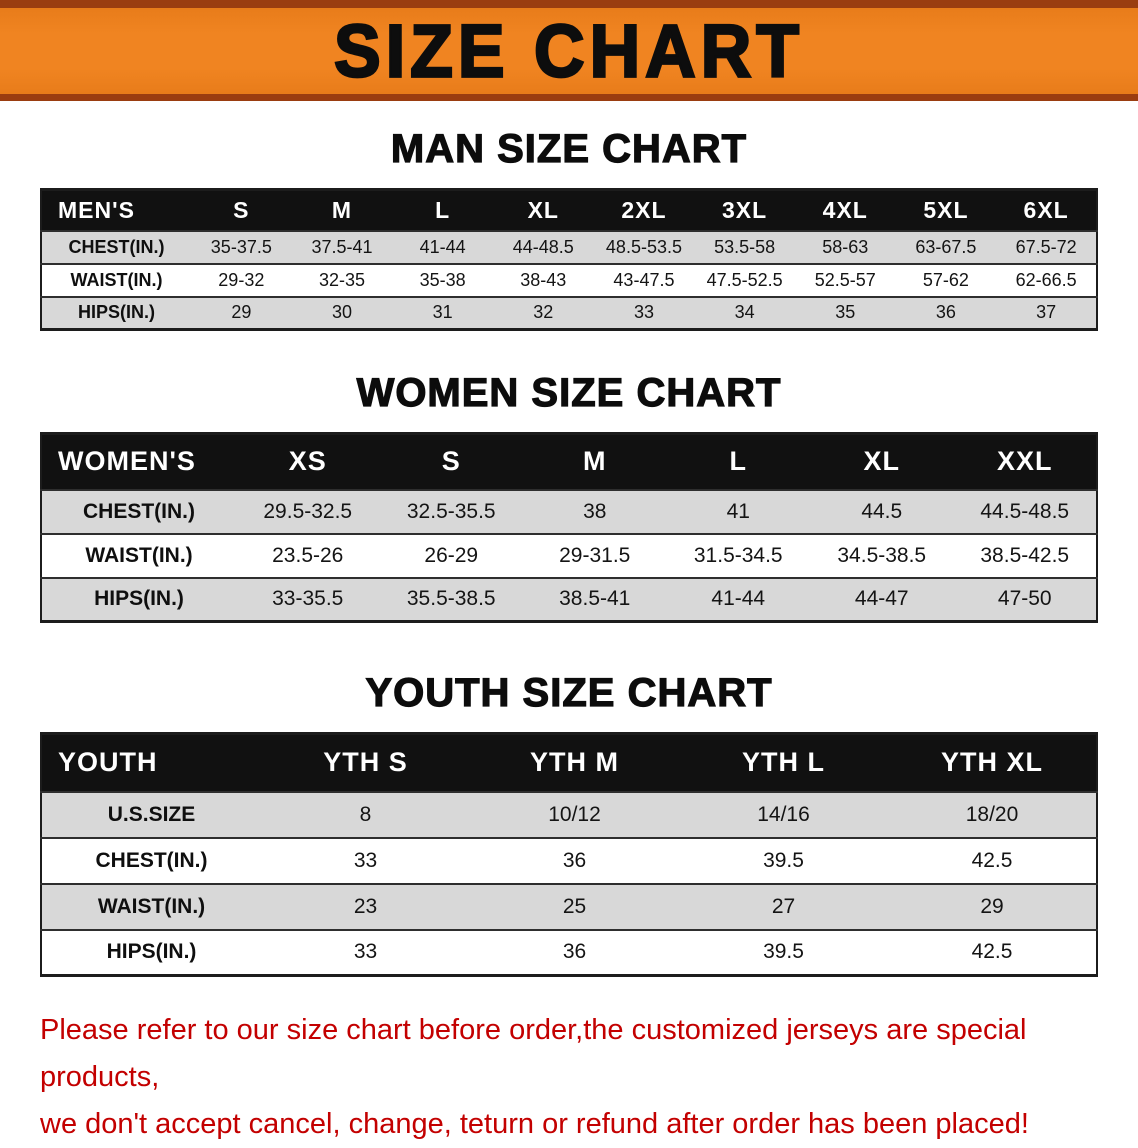  What do you see at coordinates (1046, 246) in the screenshot?
I see `size-value-cell: 67.5-72` at bounding box center [1046, 246].